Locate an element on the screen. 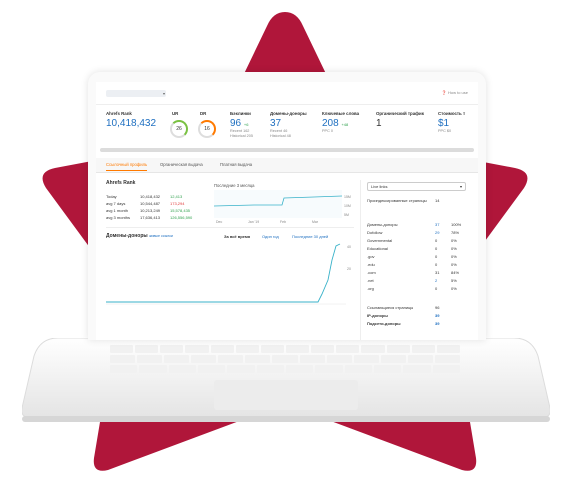 This screenshot has width=570, height=484. live-links-select: Live links ▾ is located at coordinates (416, 186).